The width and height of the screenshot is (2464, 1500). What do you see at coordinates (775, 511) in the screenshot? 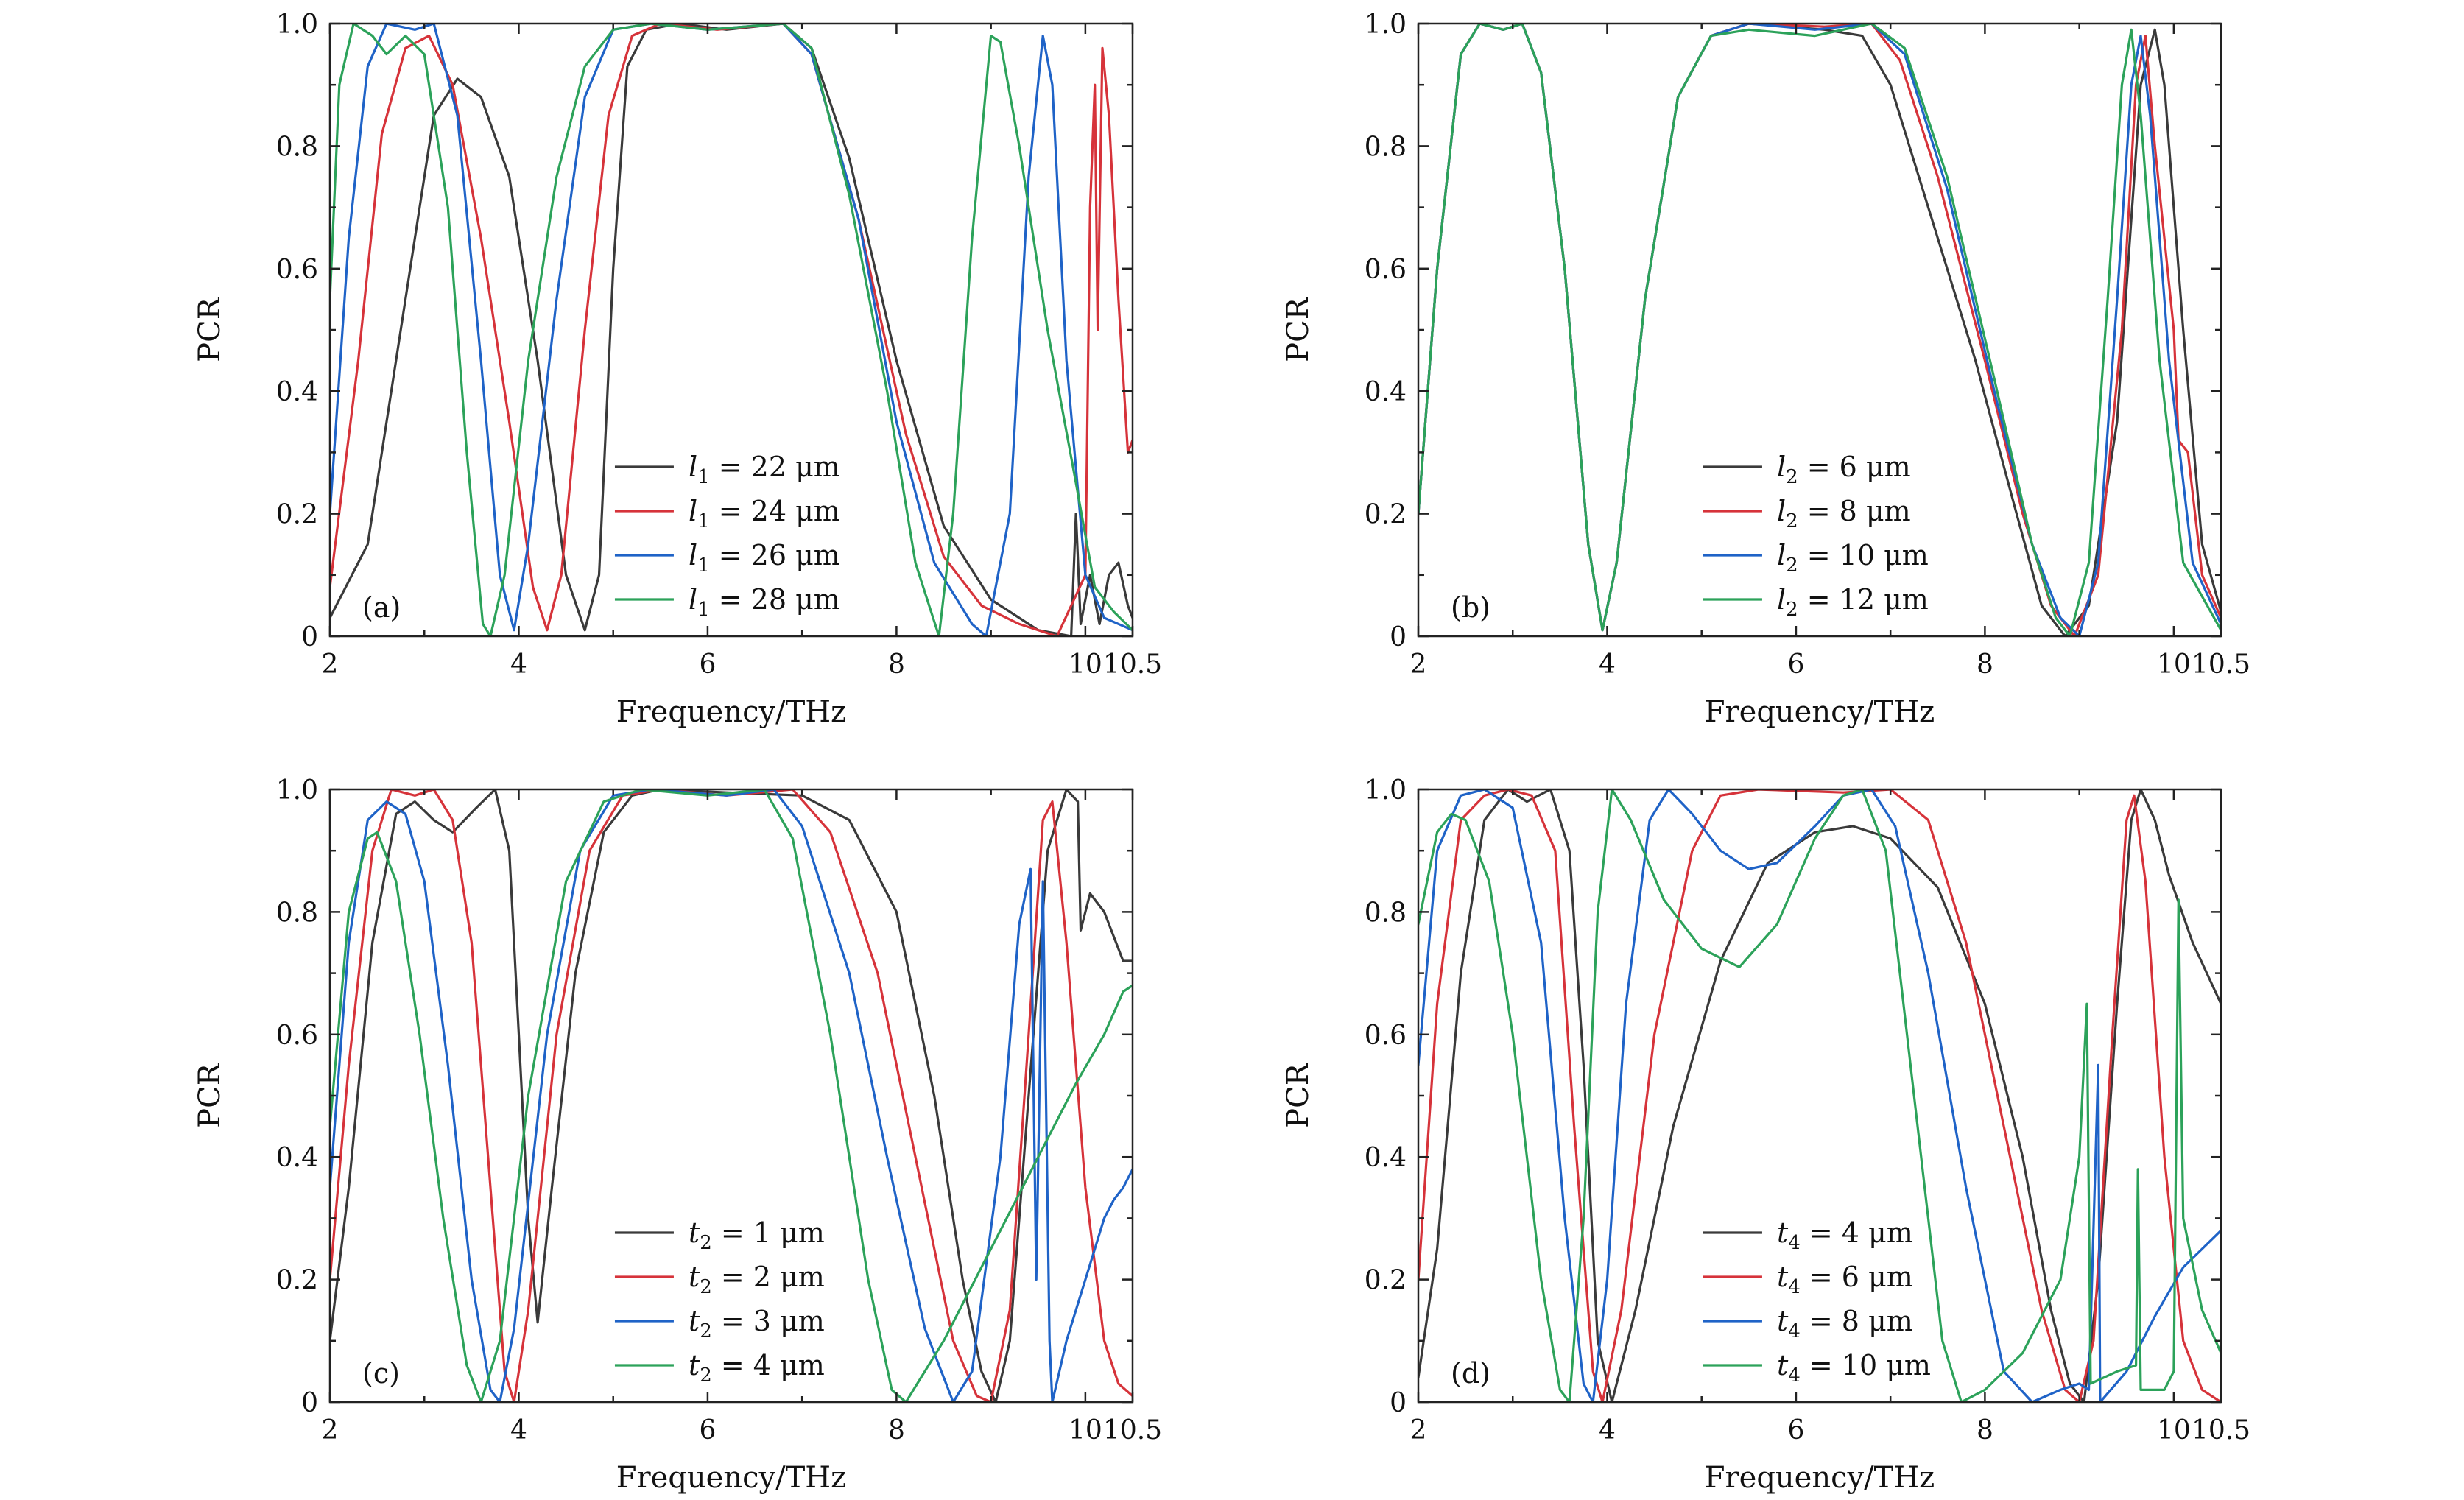
I see `legend-rest: = 24 μm` at bounding box center [775, 511].